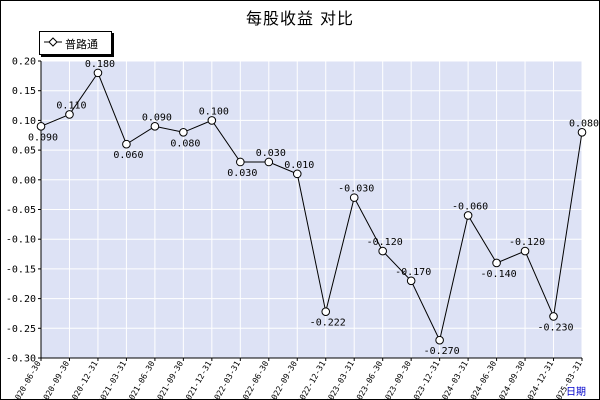  I want to click on y-tick-label: -0.20, so click(21, 299).